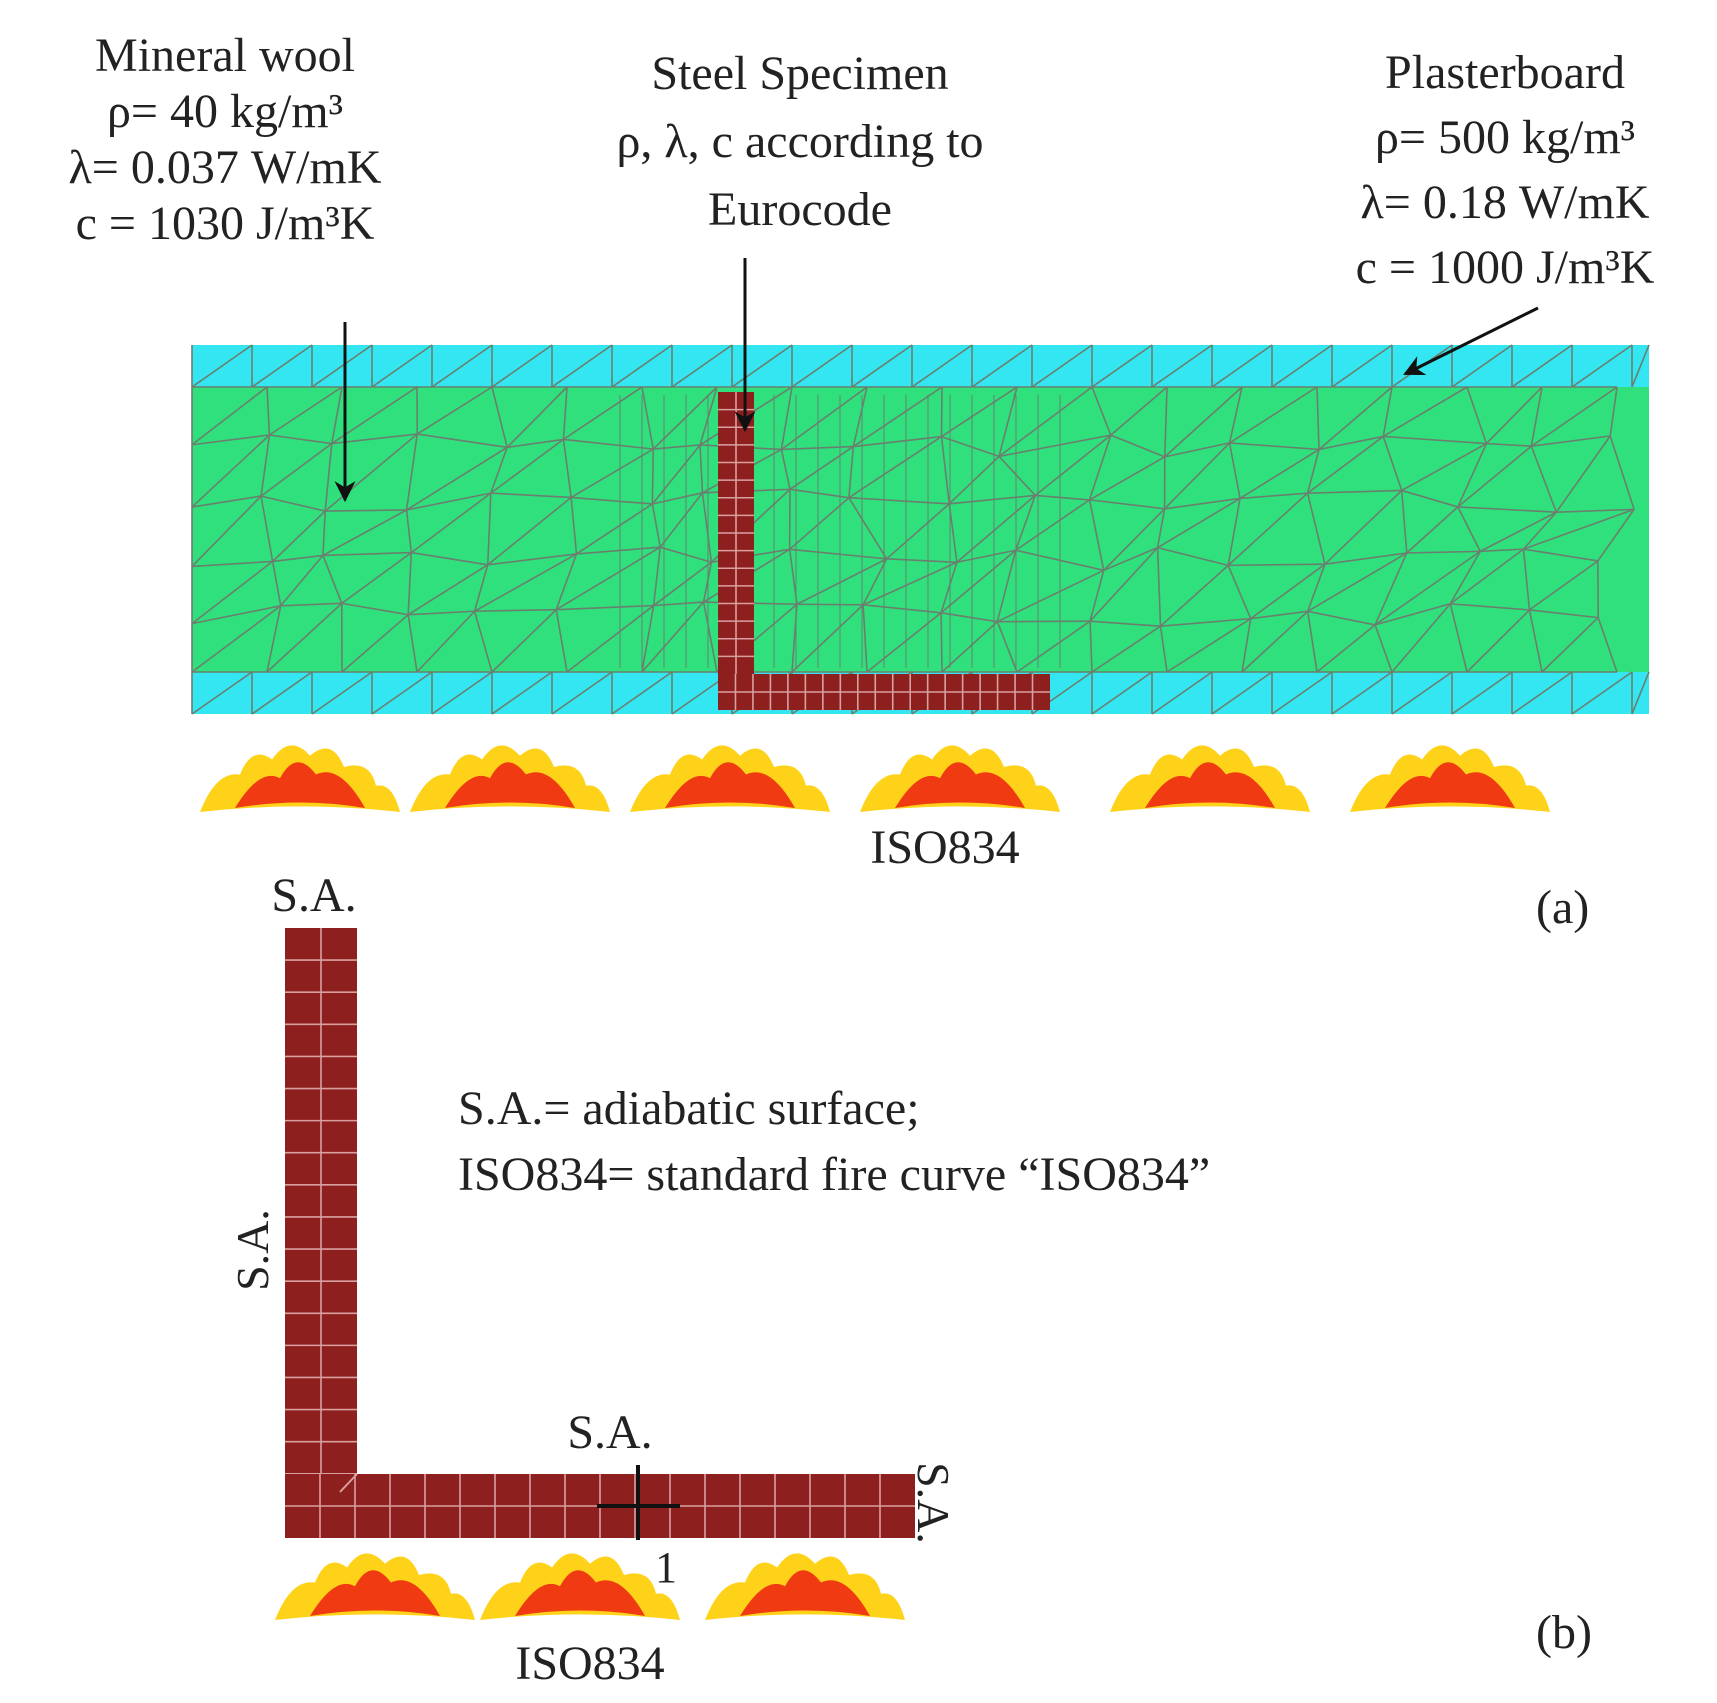 This screenshot has width=1717, height=1703. I want to click on sa-right-label: S.A., so click(933, 1503).